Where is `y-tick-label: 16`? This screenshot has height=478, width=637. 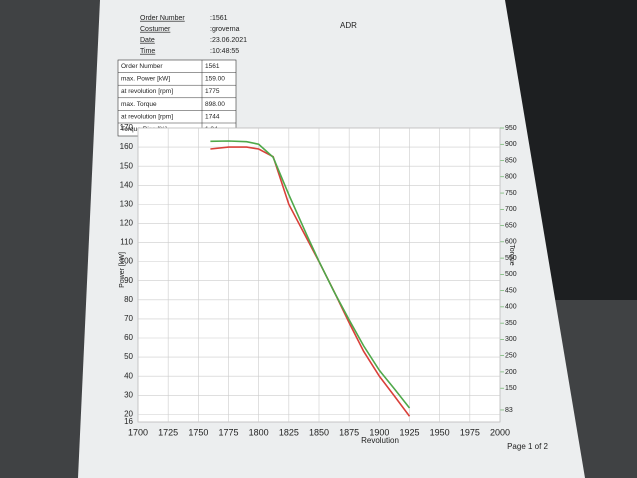
y-tick-label: 16 is located at coordinates (128, 421).